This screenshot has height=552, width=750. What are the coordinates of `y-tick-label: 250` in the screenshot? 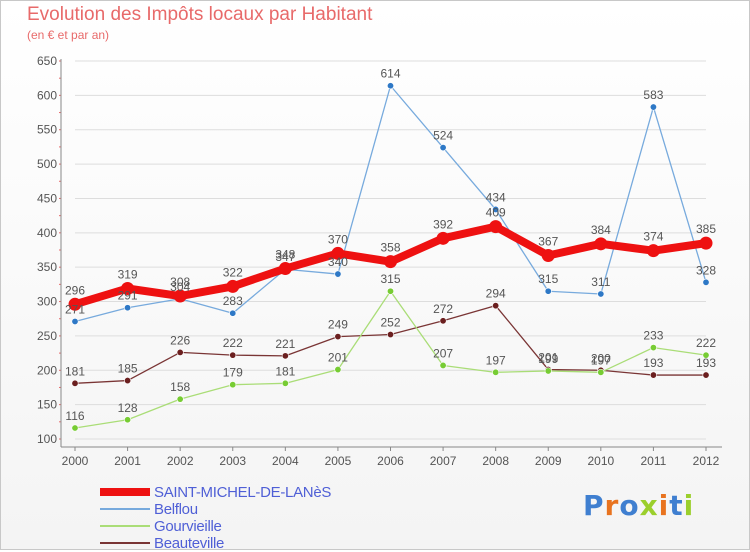 It's located at (47, 336).